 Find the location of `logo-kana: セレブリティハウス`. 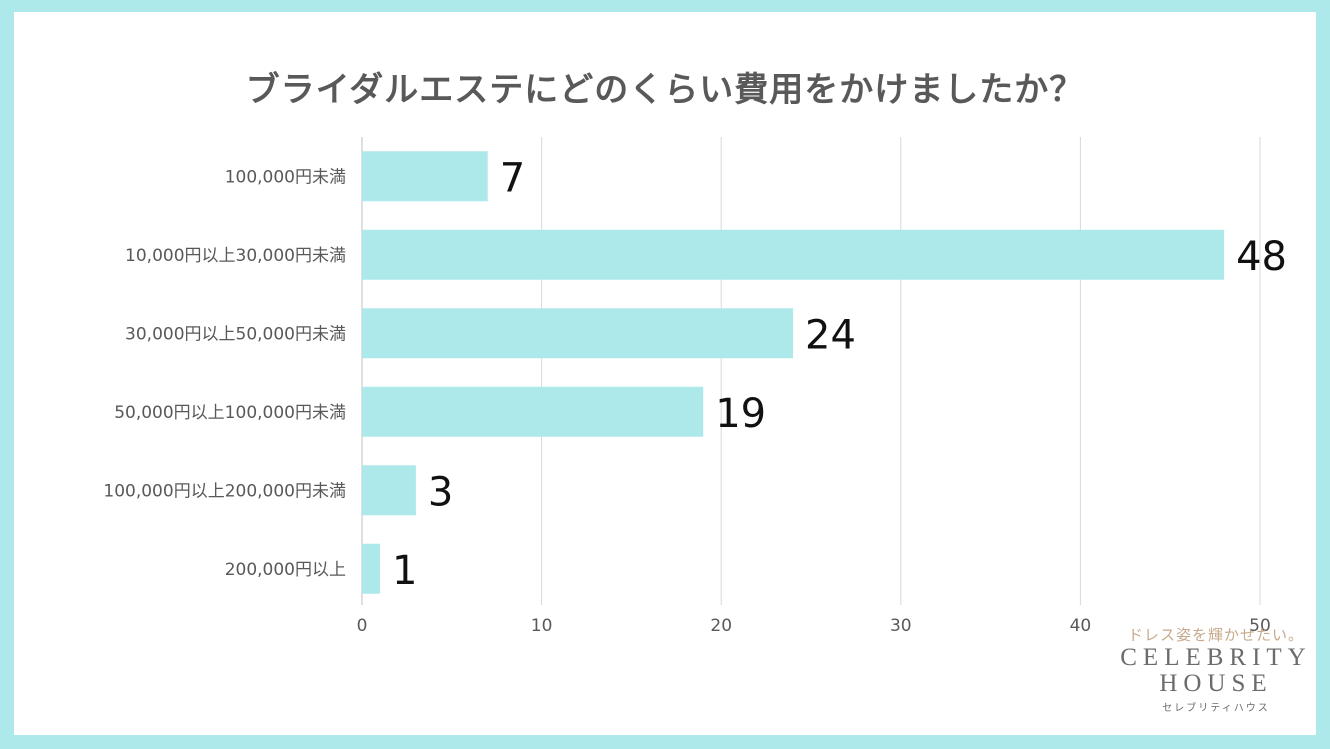

logo-kana: セレブリティハウス is located at coordinates (1216, 708).